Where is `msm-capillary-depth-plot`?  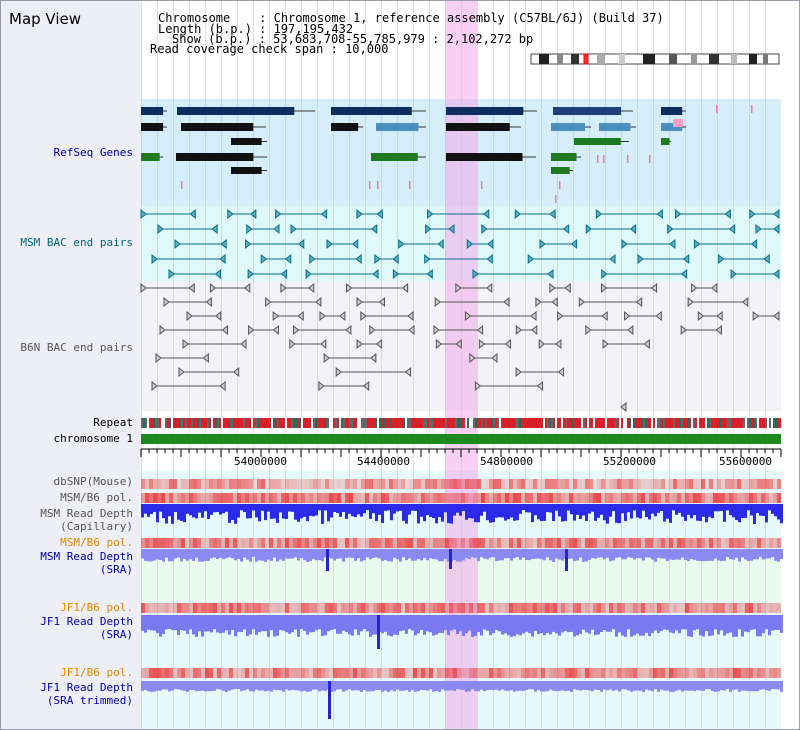 msm-capillary-depth-plot is located at coordinates (462, 516).